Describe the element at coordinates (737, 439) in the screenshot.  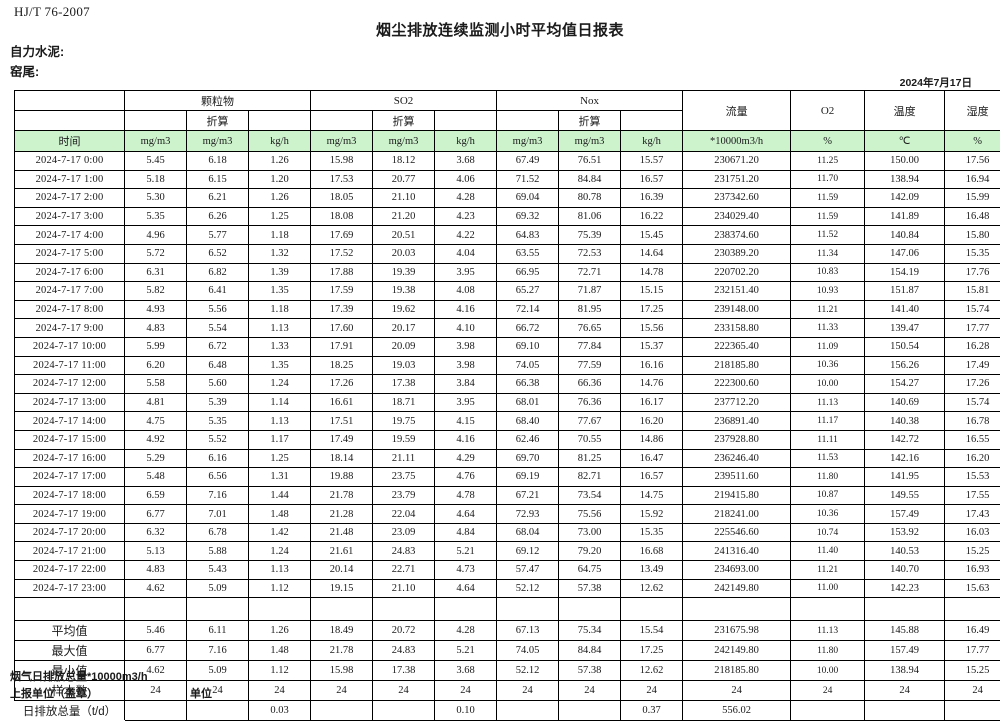
I see `cell-value: 237928.80` at that location.